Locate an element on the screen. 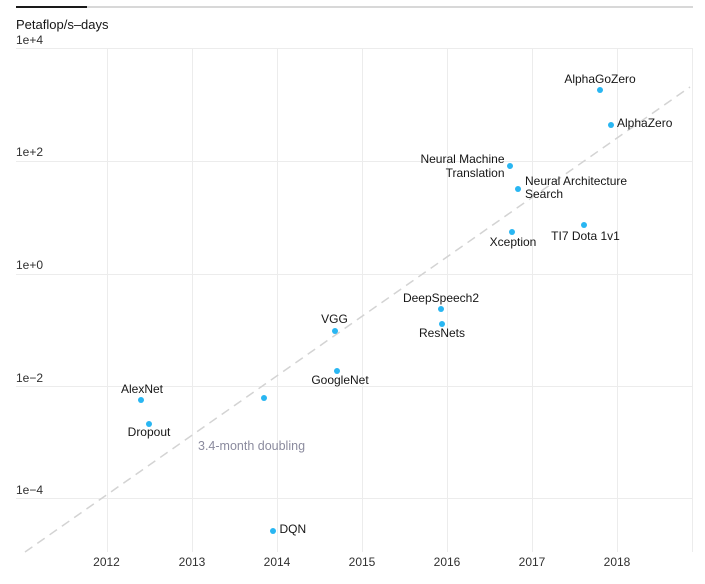 The image size is (705, 584). data-point-neural-architecture-search is located at coordinates (518, 188).